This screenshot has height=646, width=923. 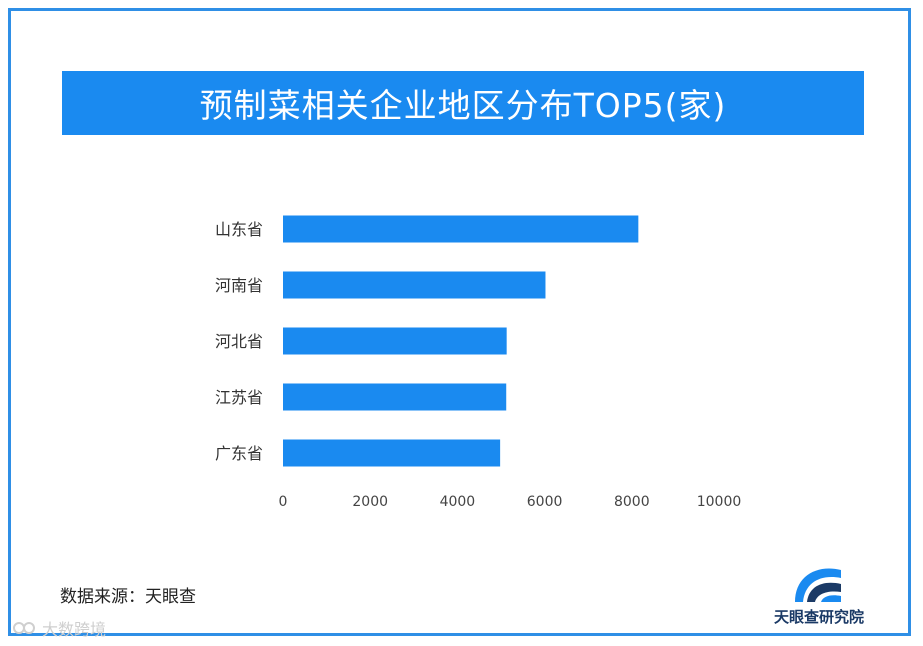 What do you see at coordinates (239, 397) in the screenshot?
I see `category-label: 江苏省` at bounding box center [239, 397].